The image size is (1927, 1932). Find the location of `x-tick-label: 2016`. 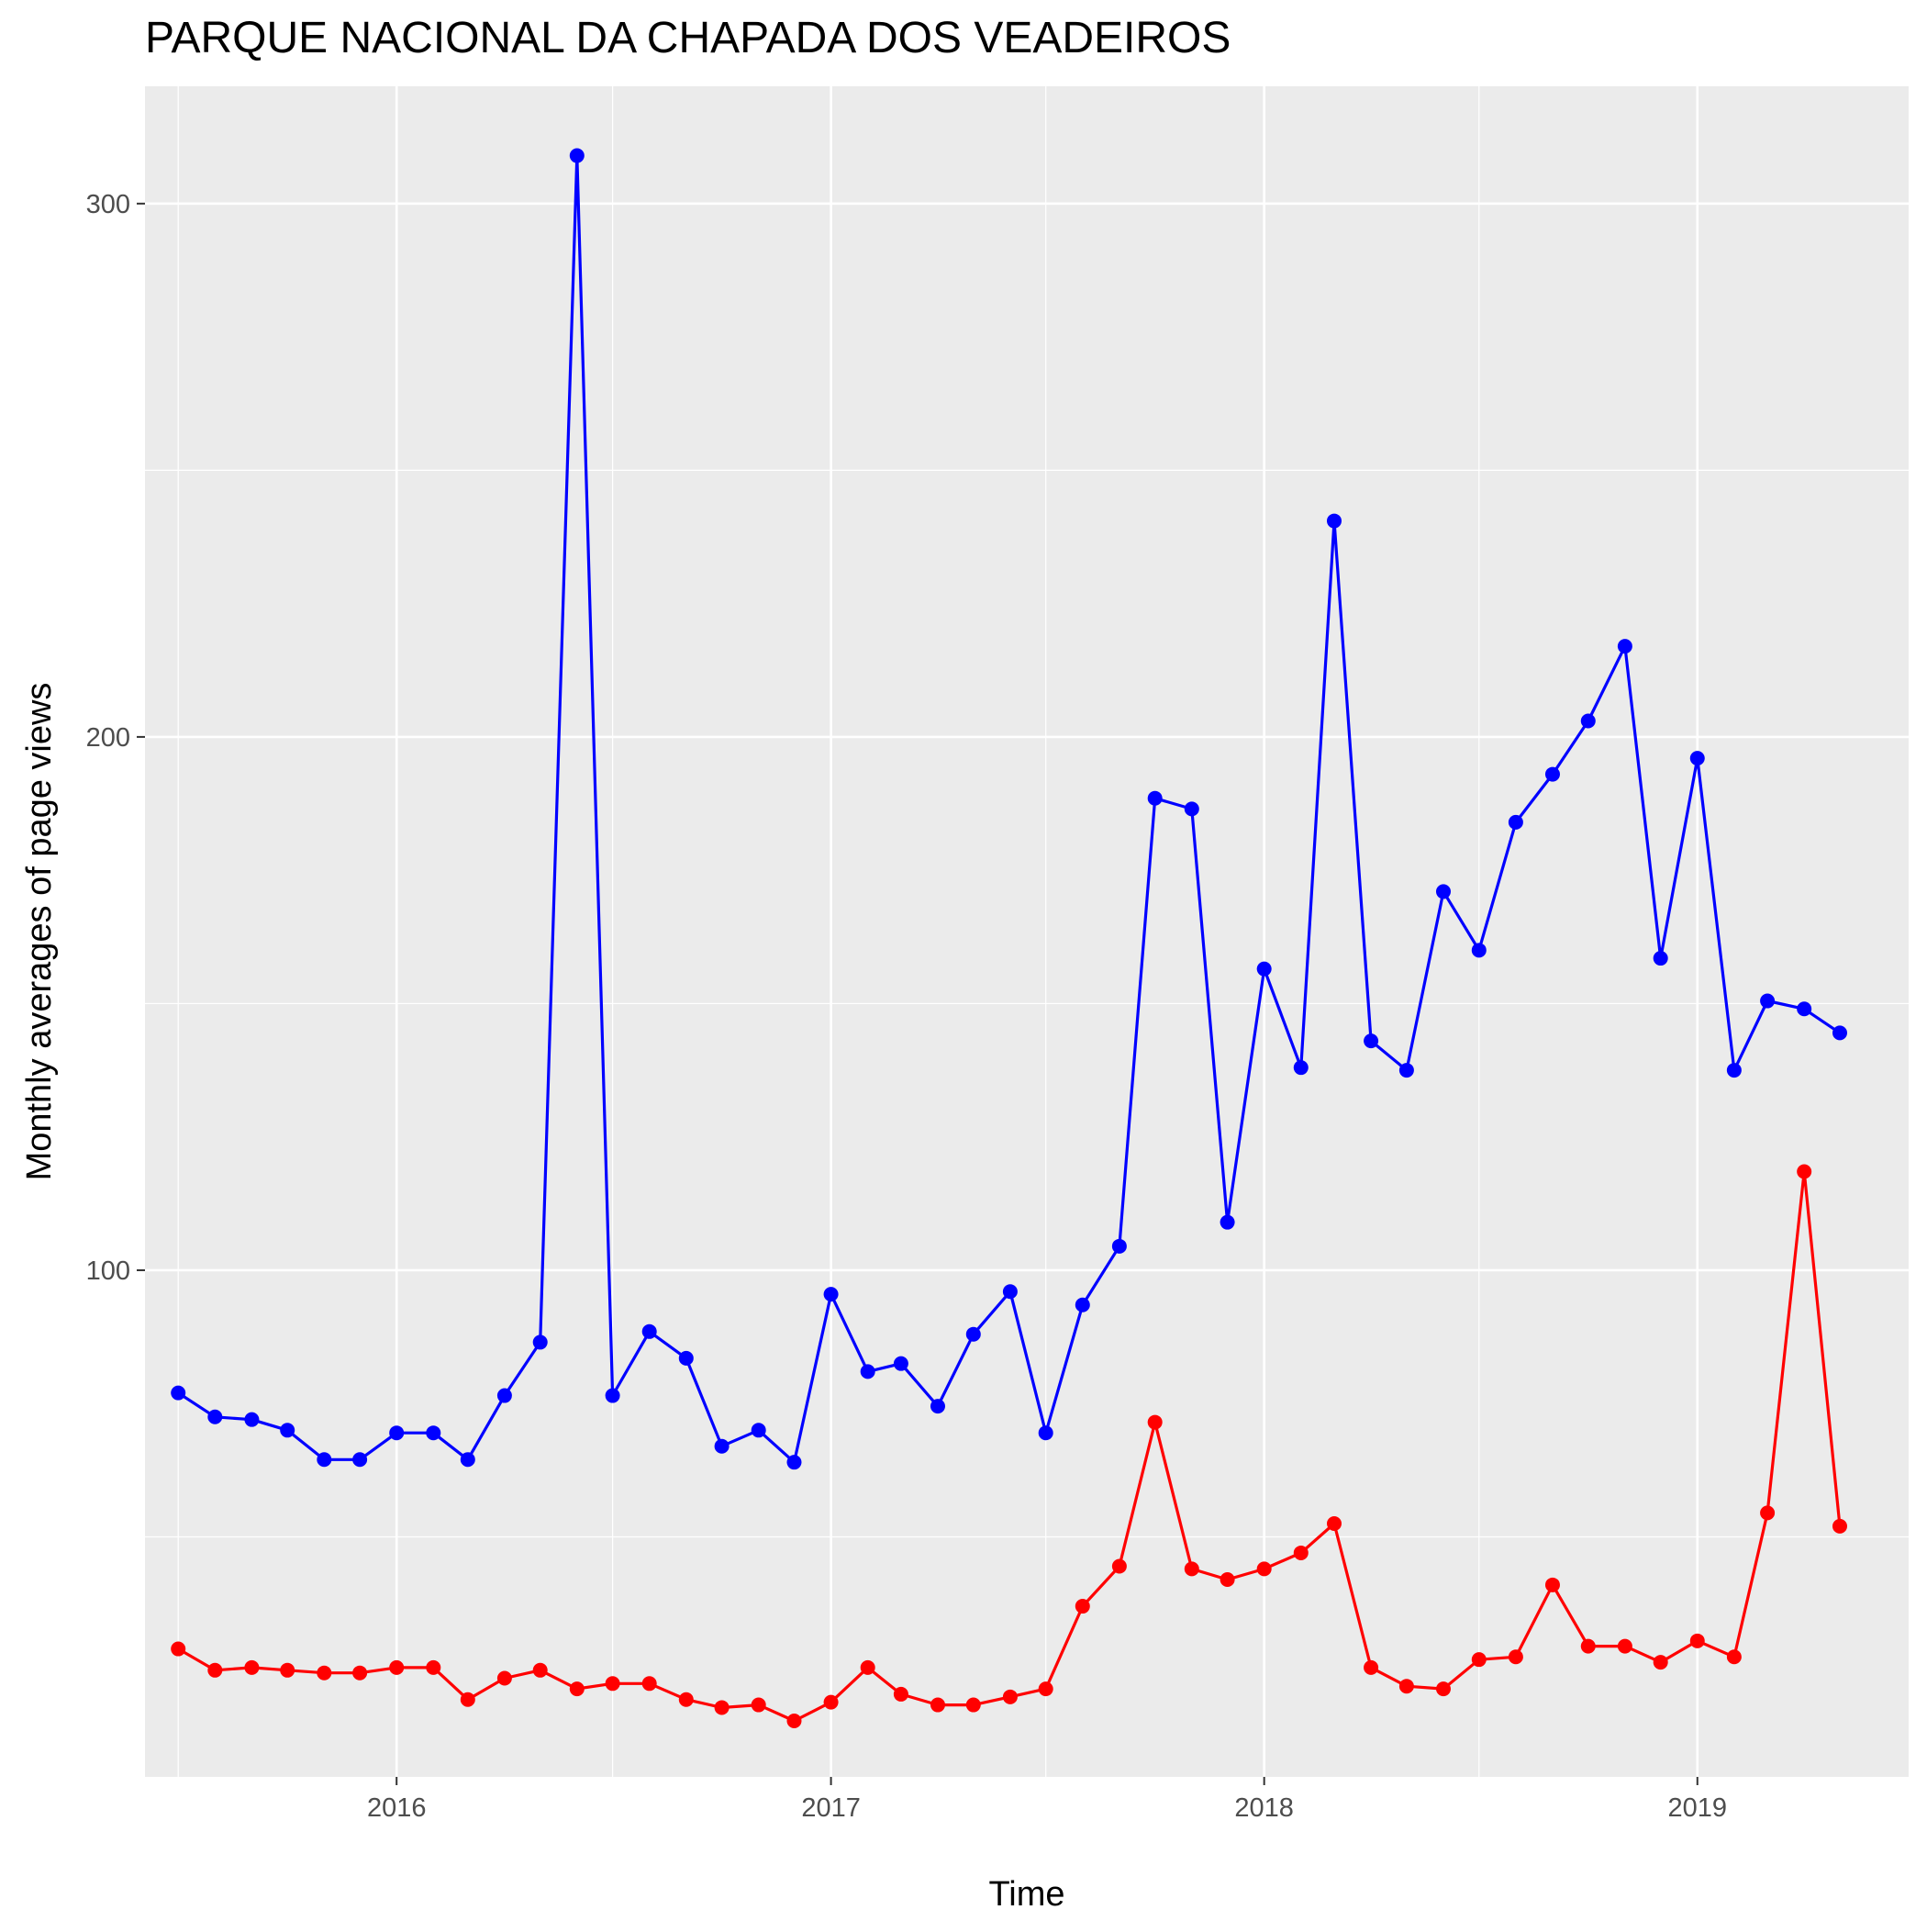

x-tick-label: 2016 is located at coordinates (397, 1808).